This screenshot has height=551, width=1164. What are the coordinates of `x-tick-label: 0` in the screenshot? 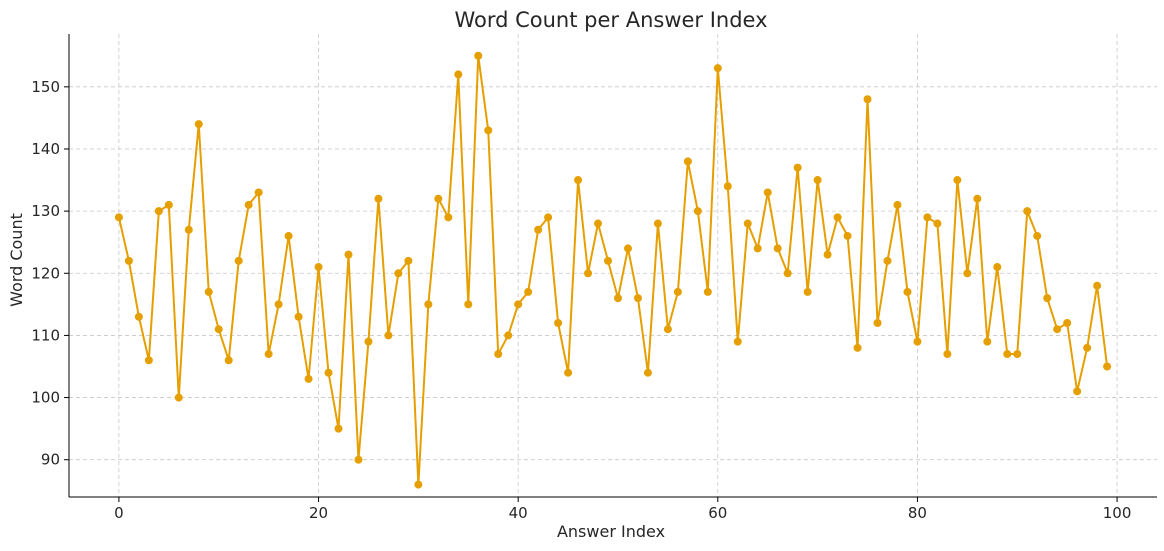 It's located at (119, 513).